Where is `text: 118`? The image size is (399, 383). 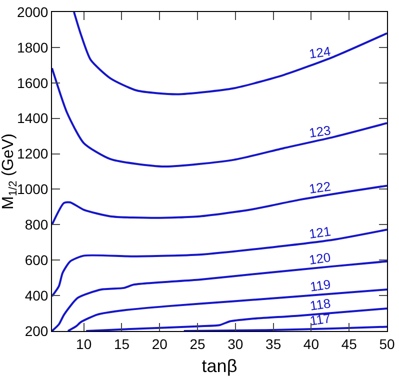
text: 118 is located at coordinates (320, 305).